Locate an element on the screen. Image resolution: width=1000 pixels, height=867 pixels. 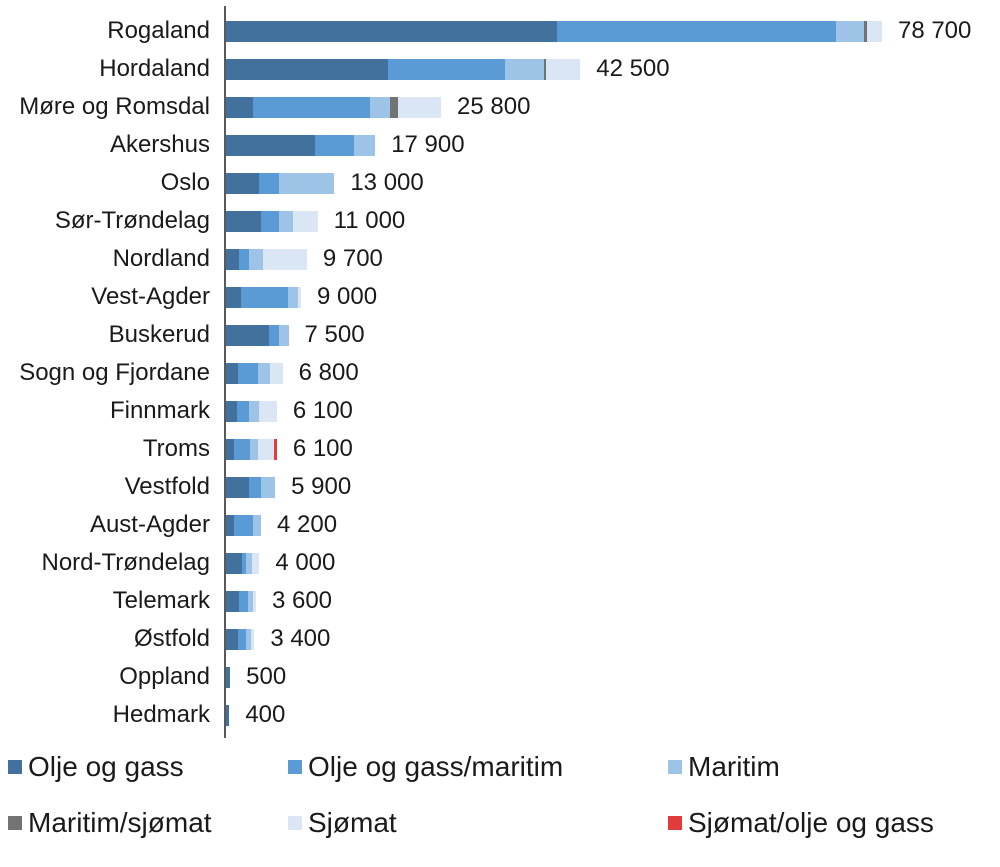
legend-label: Maritim/sjømat is located at coordinates (120, 822).